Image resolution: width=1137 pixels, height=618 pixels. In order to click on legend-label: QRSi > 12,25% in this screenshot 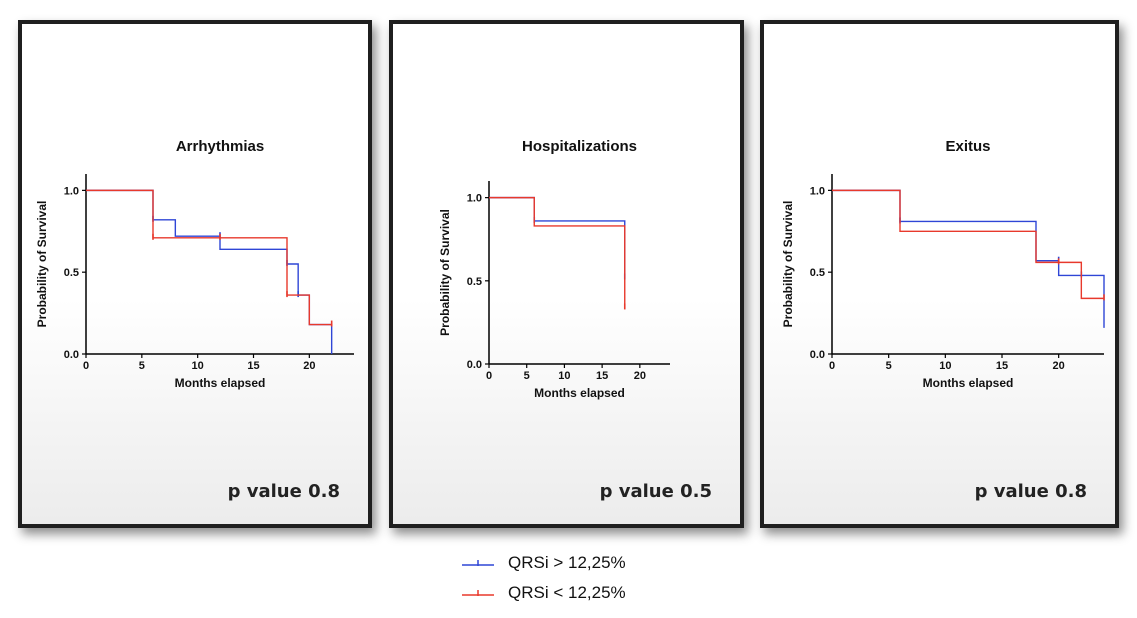, I will do `click(567, 562)`.